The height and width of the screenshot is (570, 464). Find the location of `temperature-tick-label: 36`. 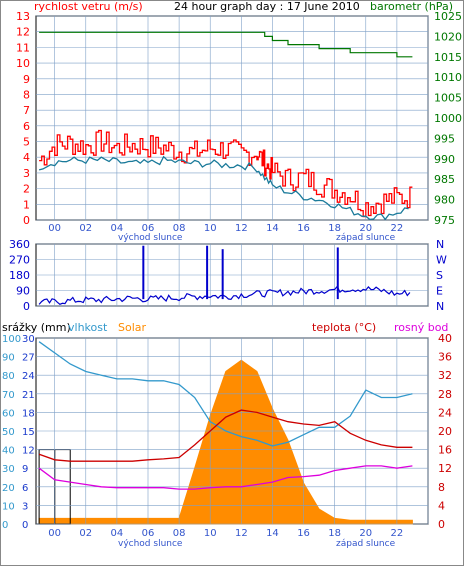

temperature-tick-label: 36 is located at coordinates (445, 357).